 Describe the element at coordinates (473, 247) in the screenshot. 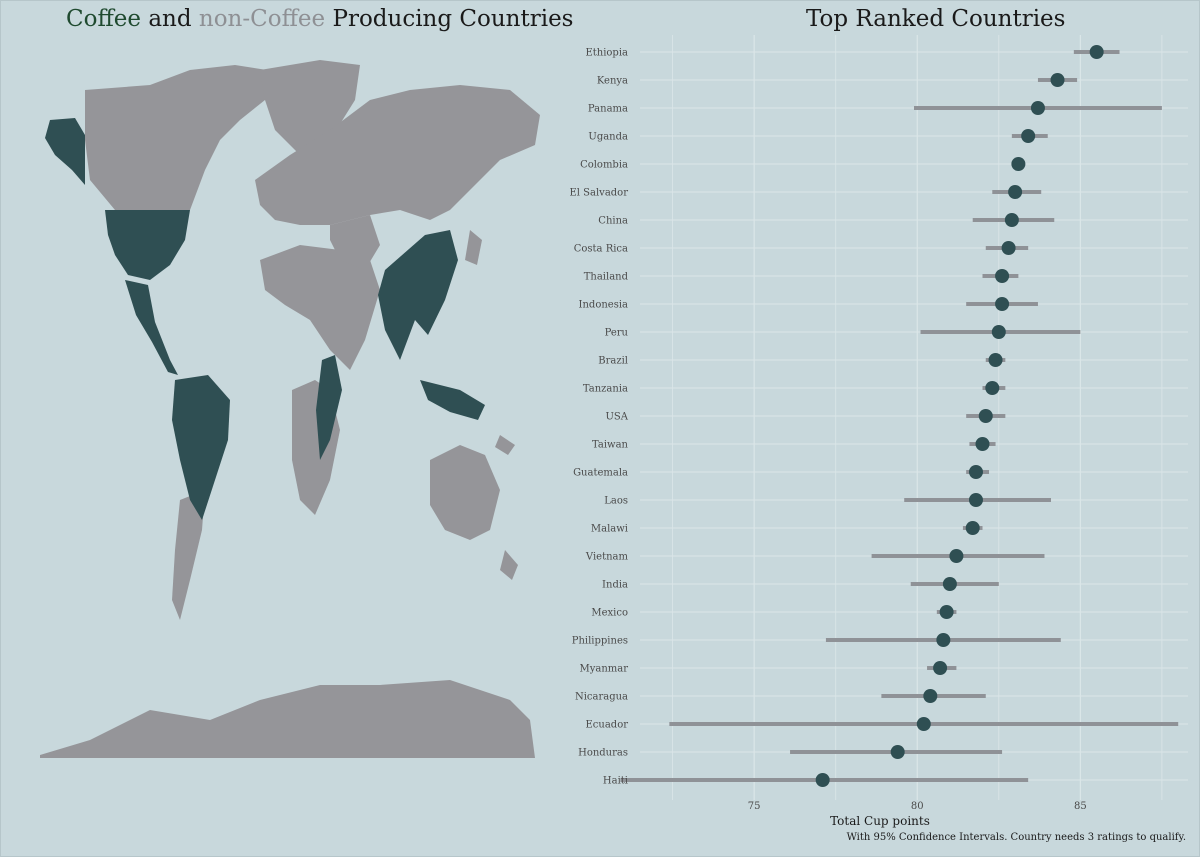

I see `map-japan` at that location.